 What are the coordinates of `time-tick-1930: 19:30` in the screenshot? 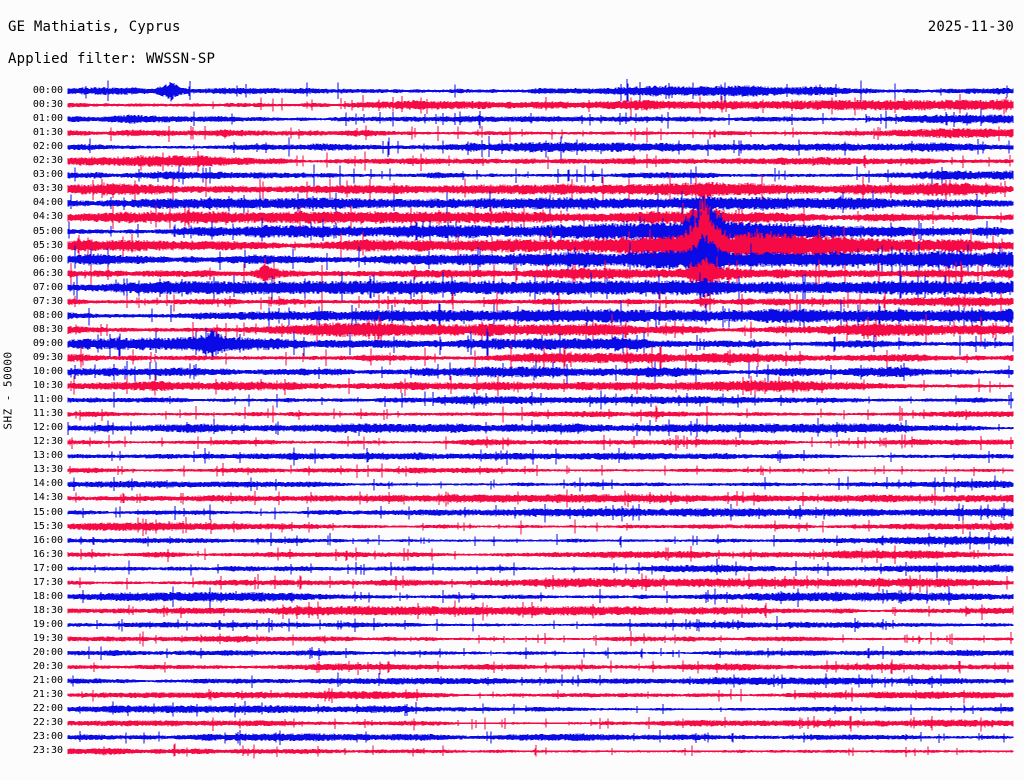 It's located at (47, 638).